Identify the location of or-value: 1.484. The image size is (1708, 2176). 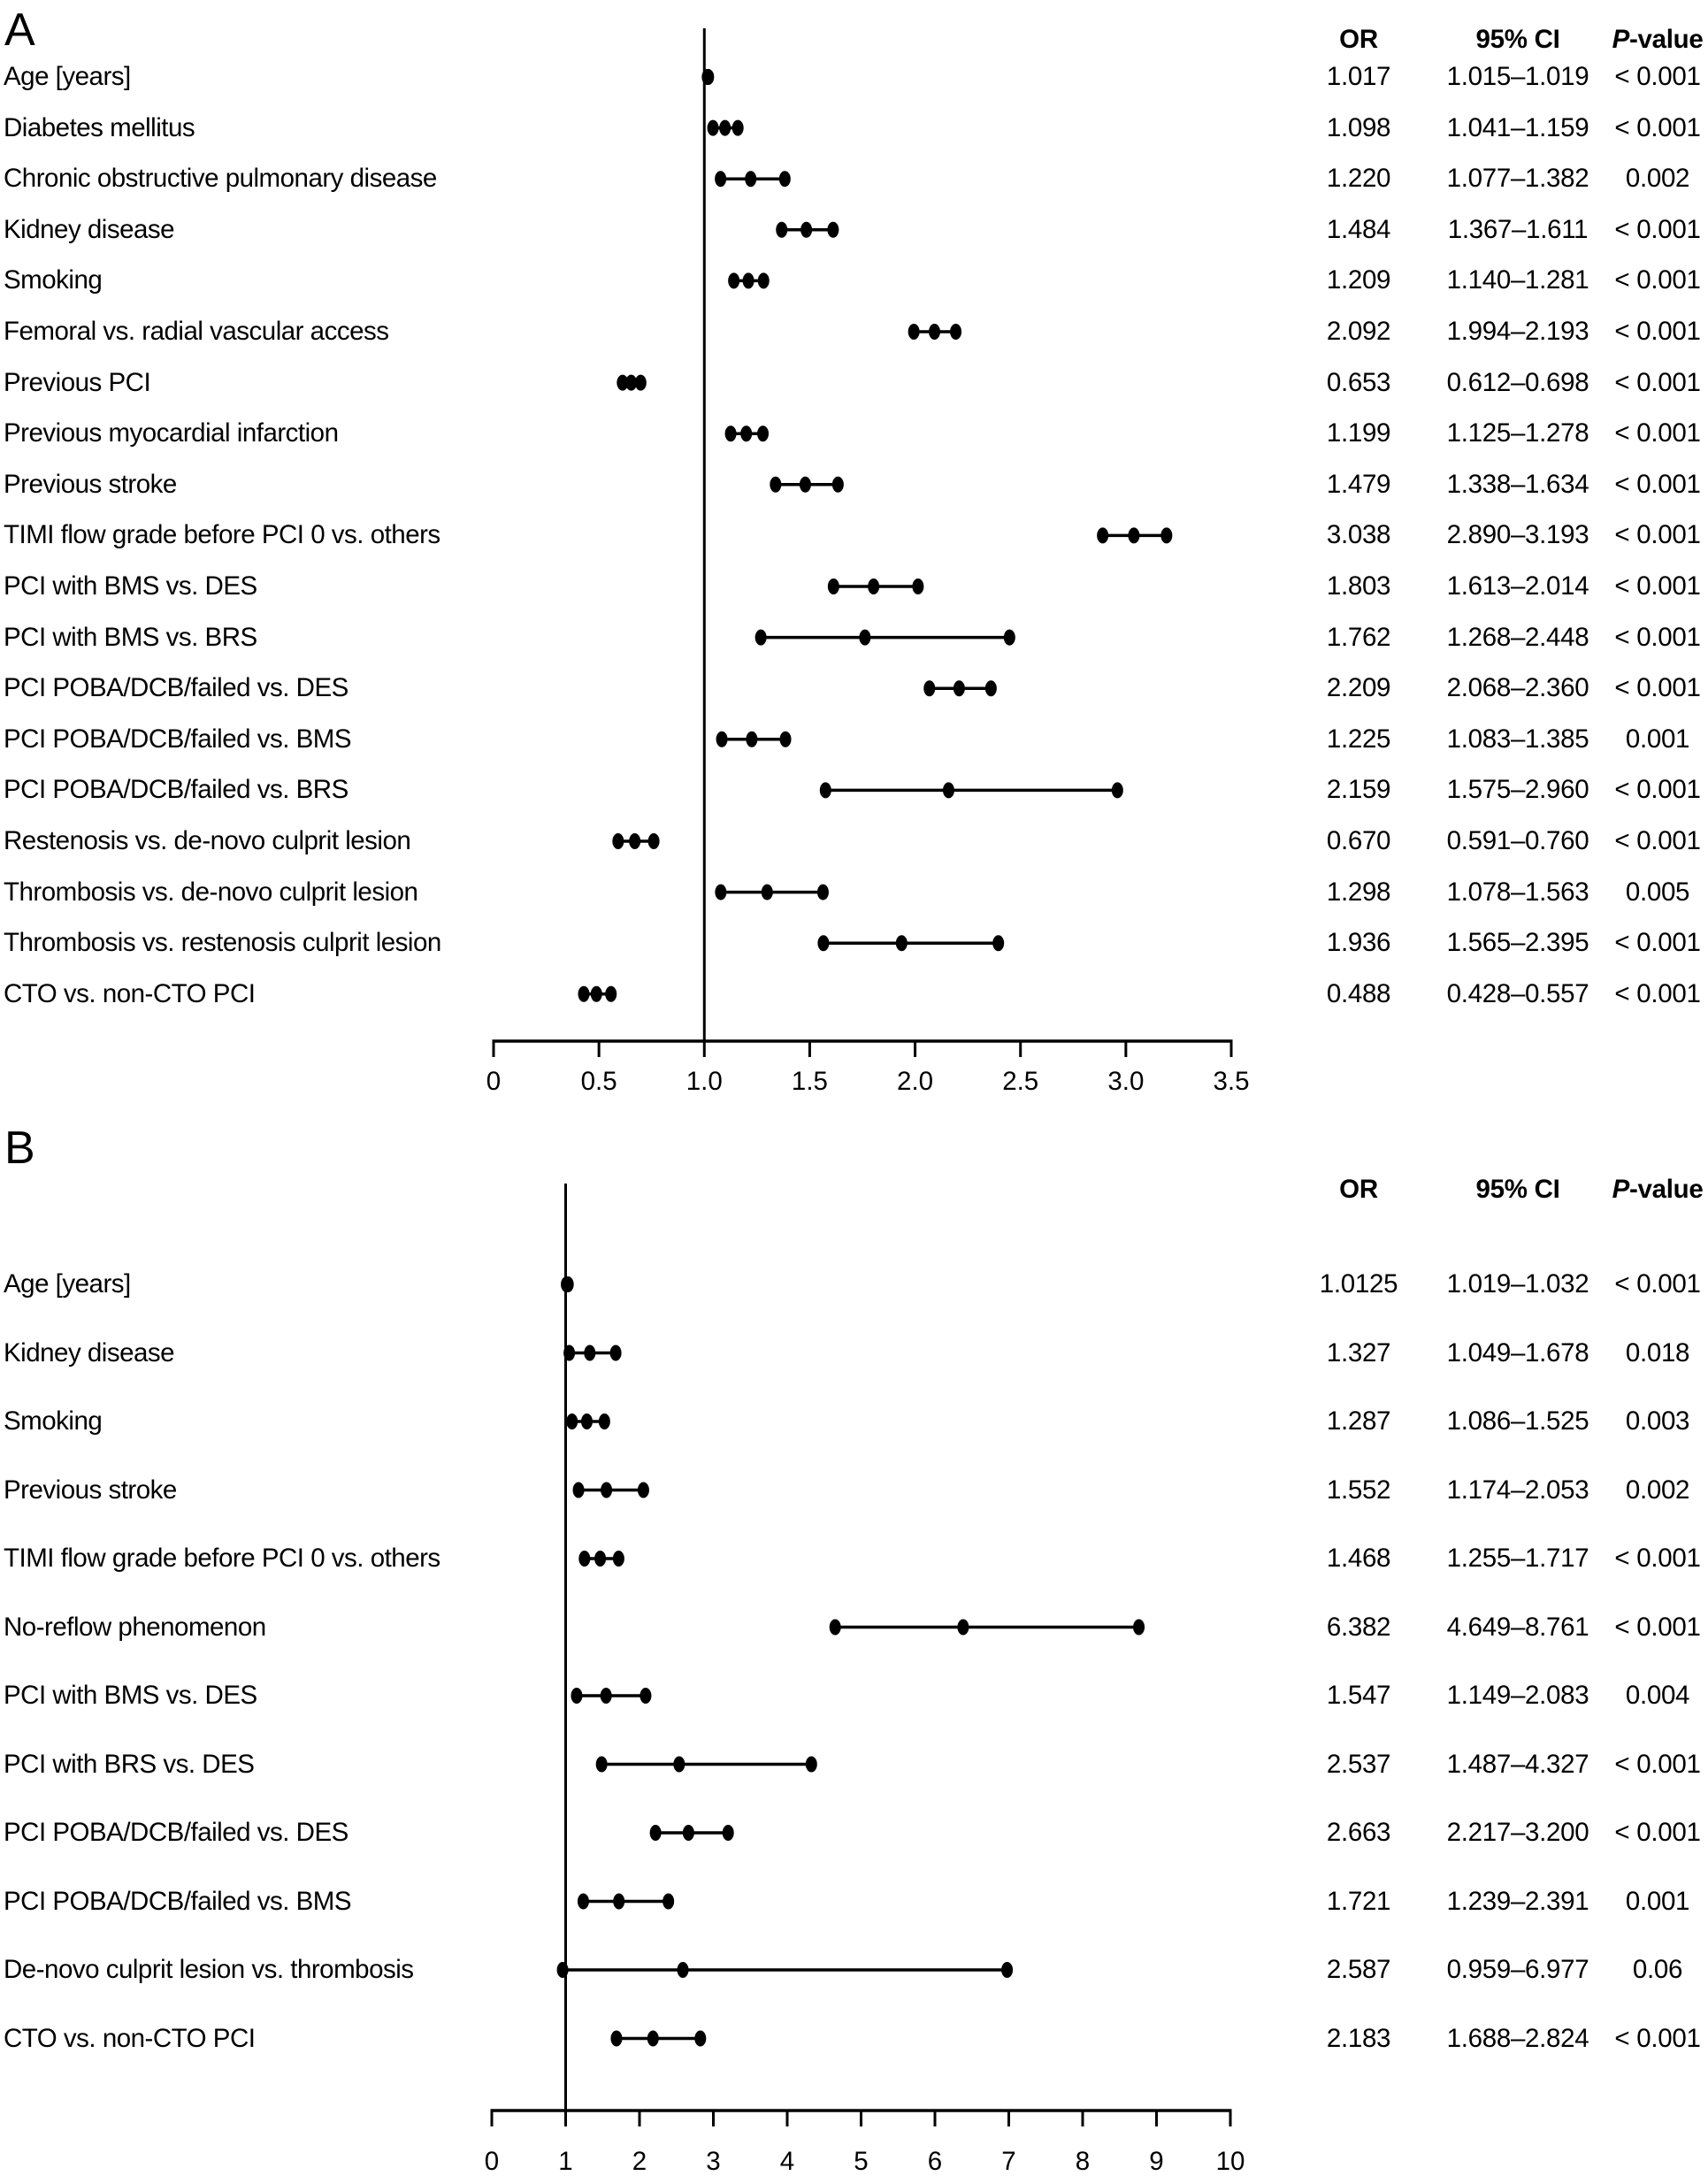
(1359, 229).